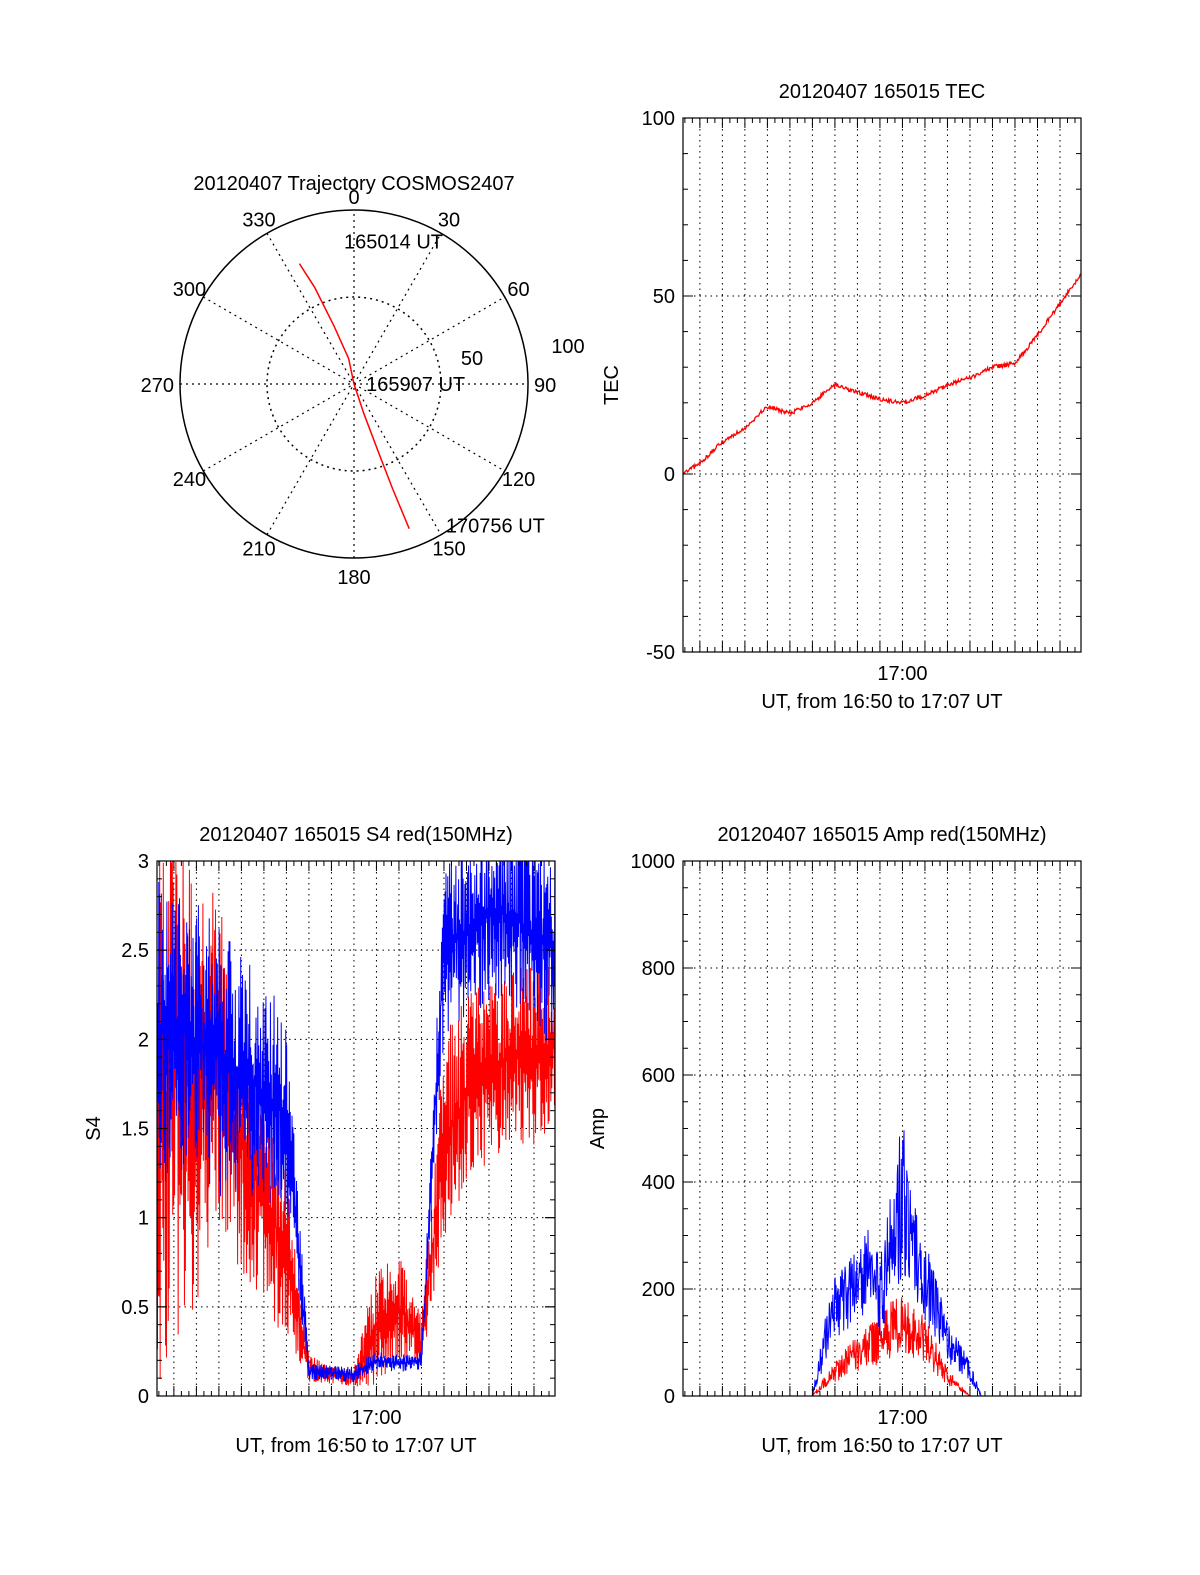 The height and width of the screenshot is (1575, 1200). Describe the element at coordinates (94, 1128) in the screenshot. I see `y-axis-label: S4` at that location.